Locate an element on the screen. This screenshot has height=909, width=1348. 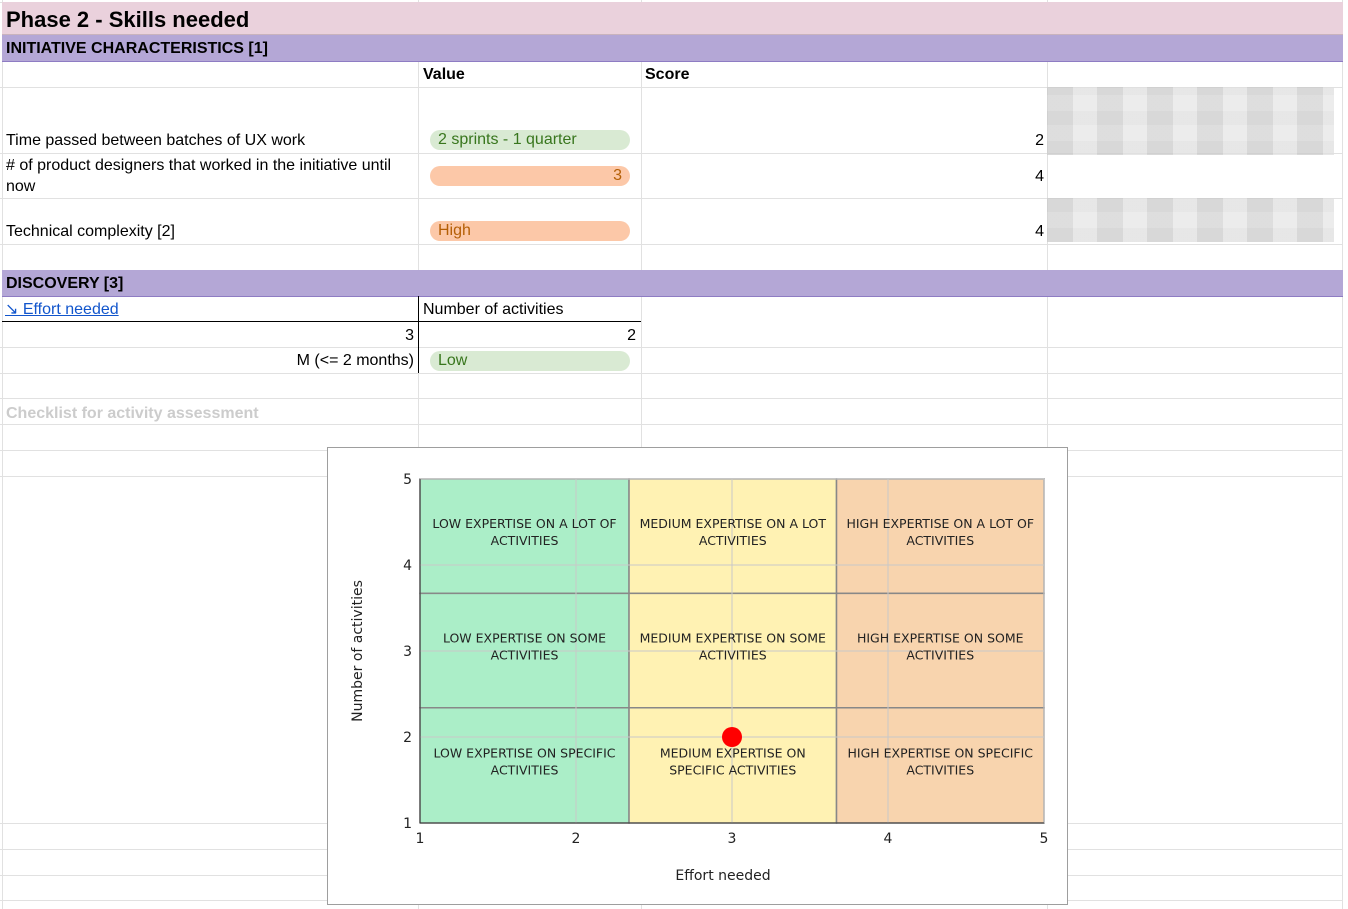
value-pill: 3 is located at coordinates (530, 176).